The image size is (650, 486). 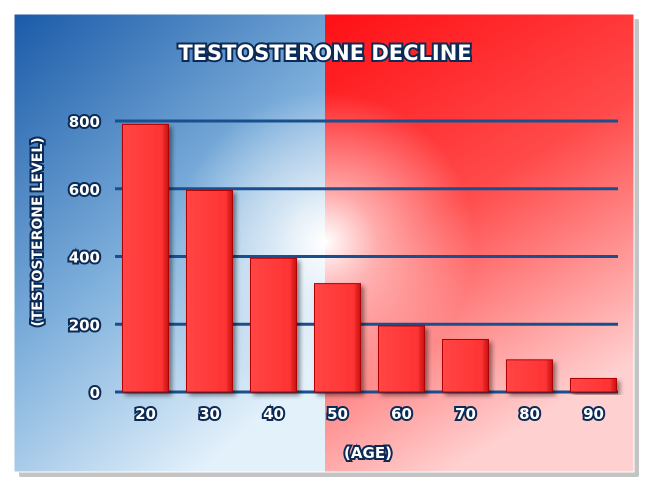 I want to click on y-tick-label: 800, so click(x=84, y=122).